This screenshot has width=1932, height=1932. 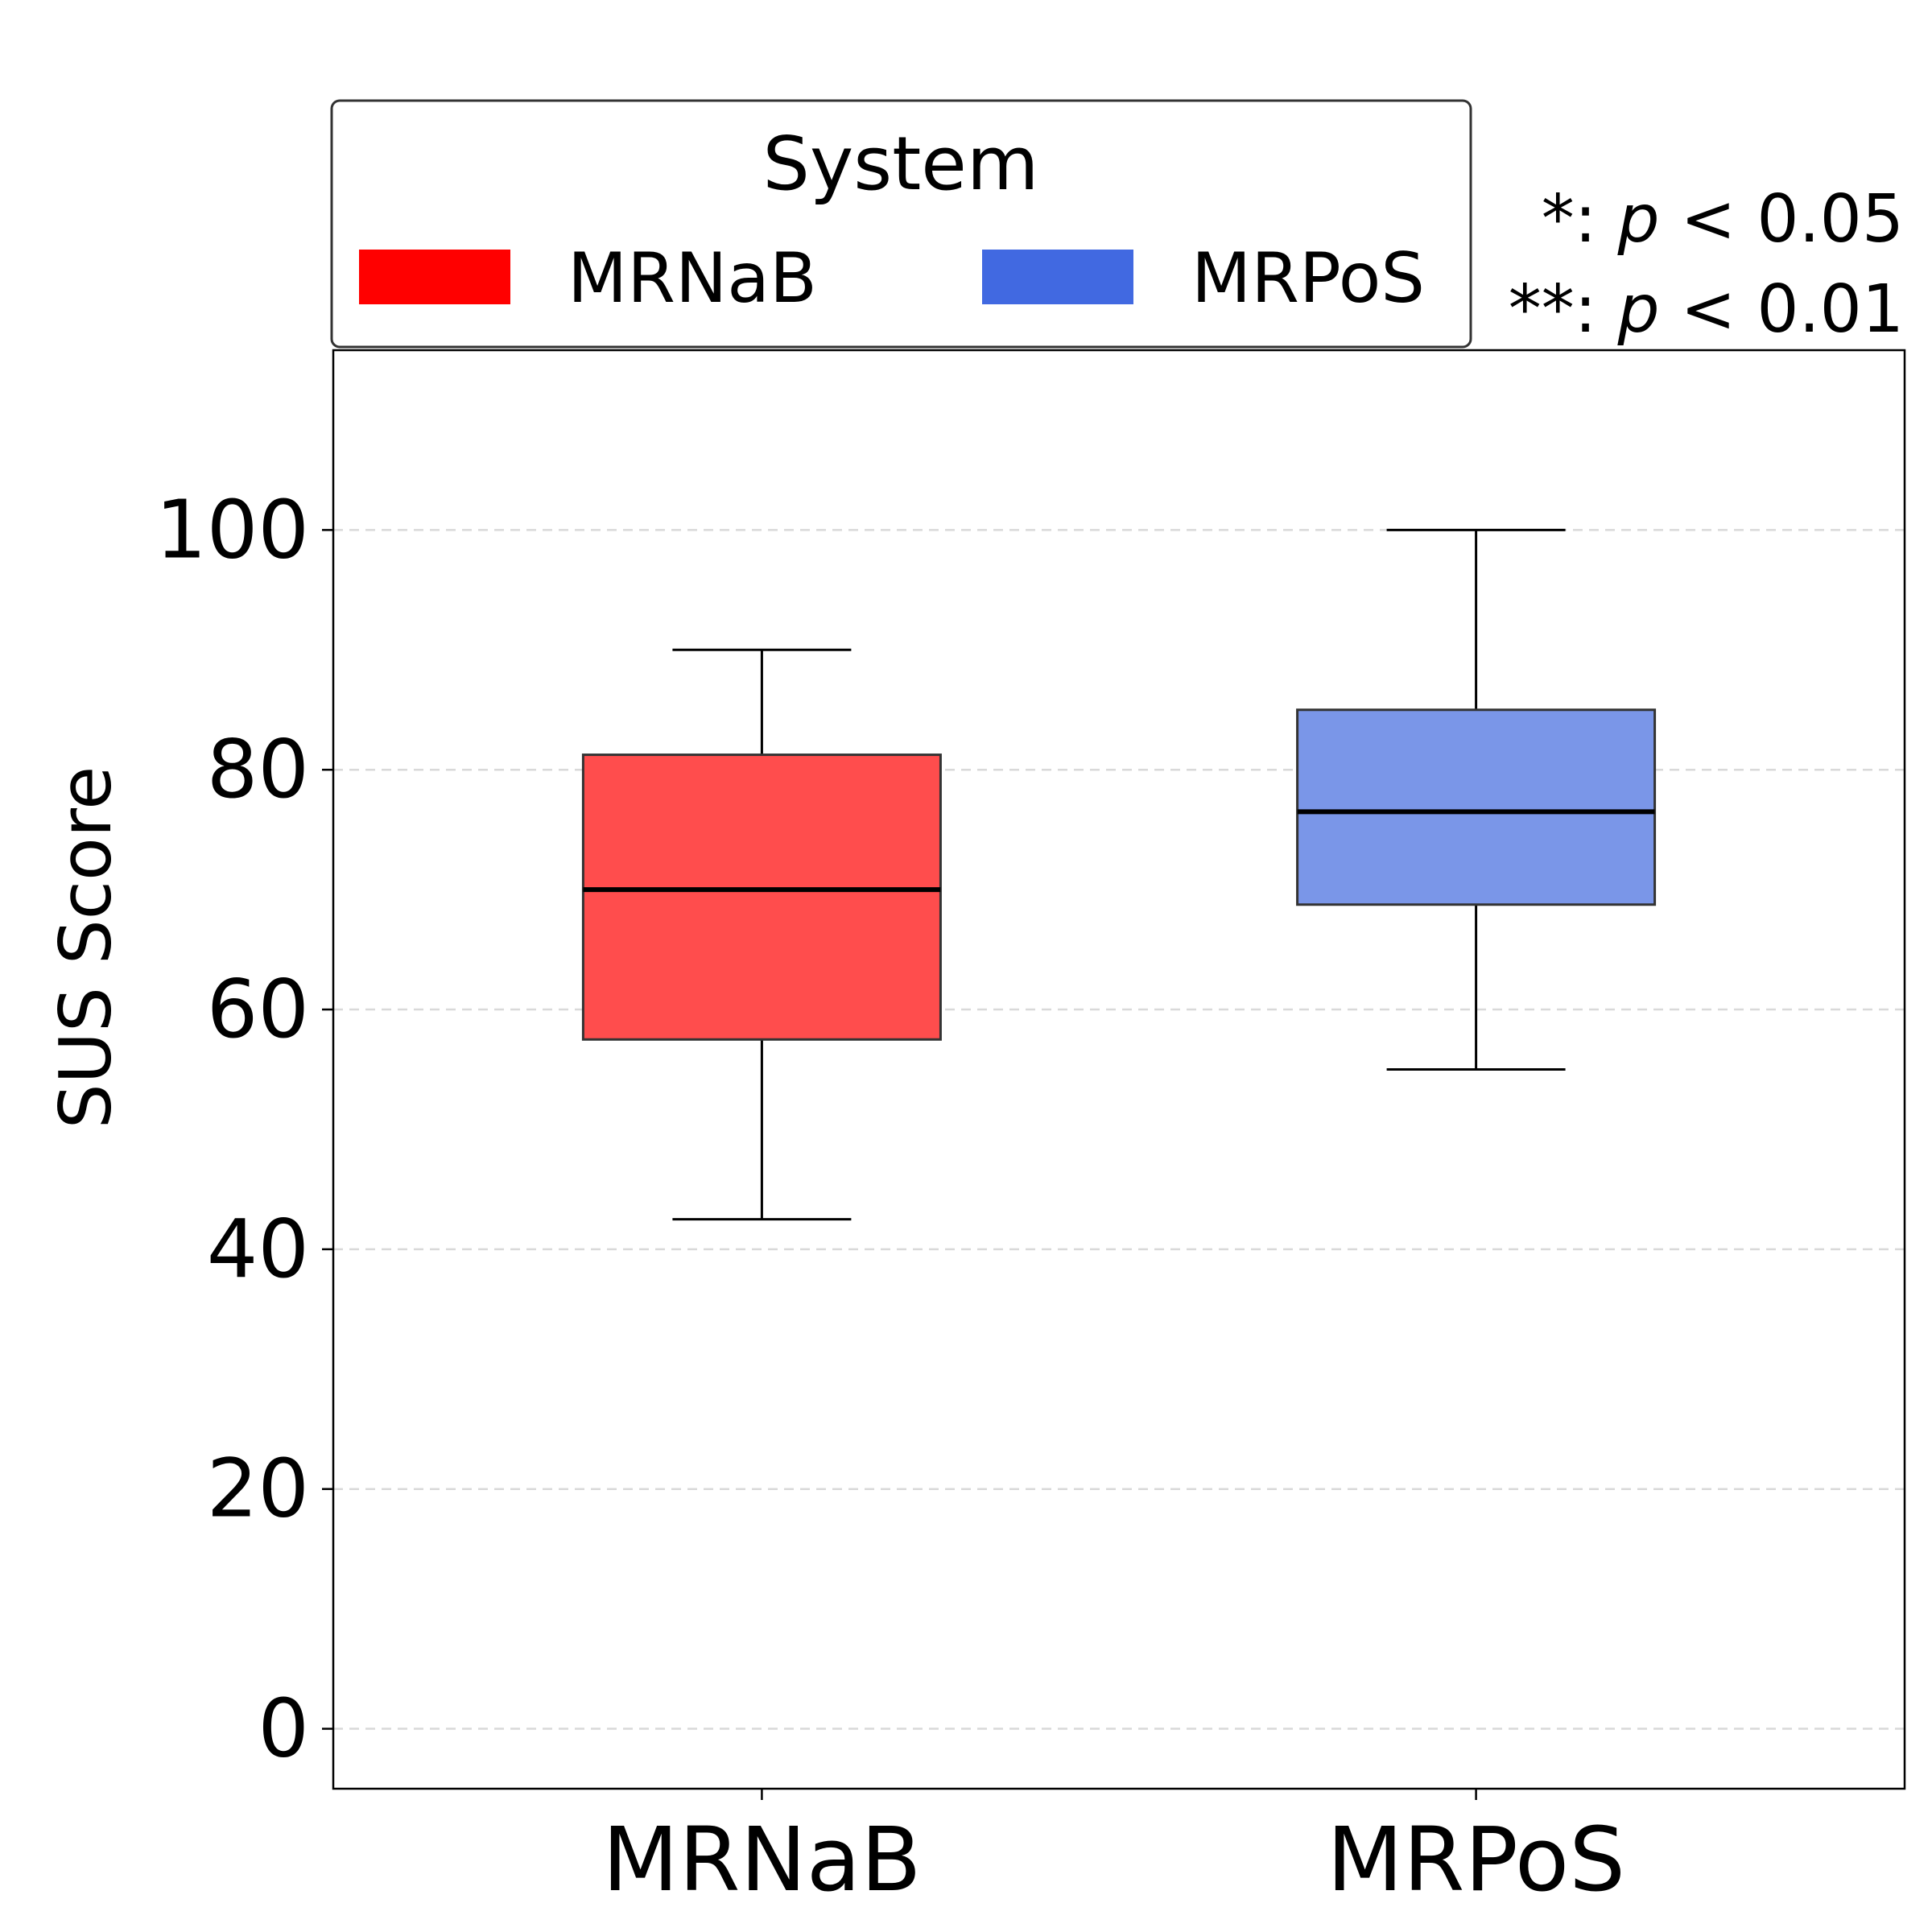 I want to click on y-tick-label: 80, so click(x=258, y=769).